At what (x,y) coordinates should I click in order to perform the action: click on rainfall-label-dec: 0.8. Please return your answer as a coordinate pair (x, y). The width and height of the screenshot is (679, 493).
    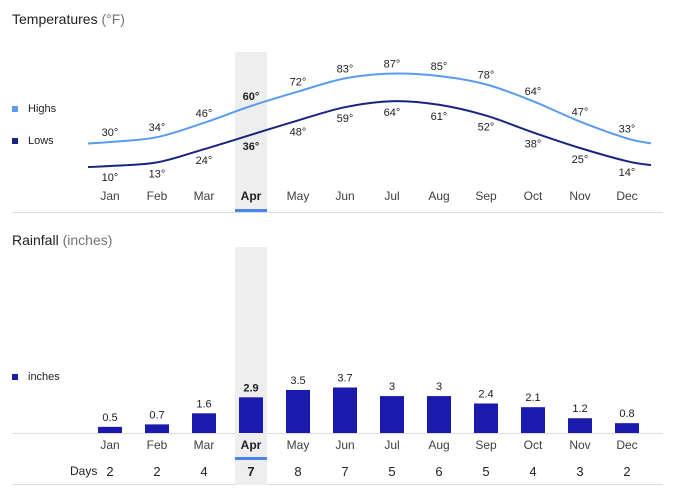
    Looking at the image, I should click on (626, 414).